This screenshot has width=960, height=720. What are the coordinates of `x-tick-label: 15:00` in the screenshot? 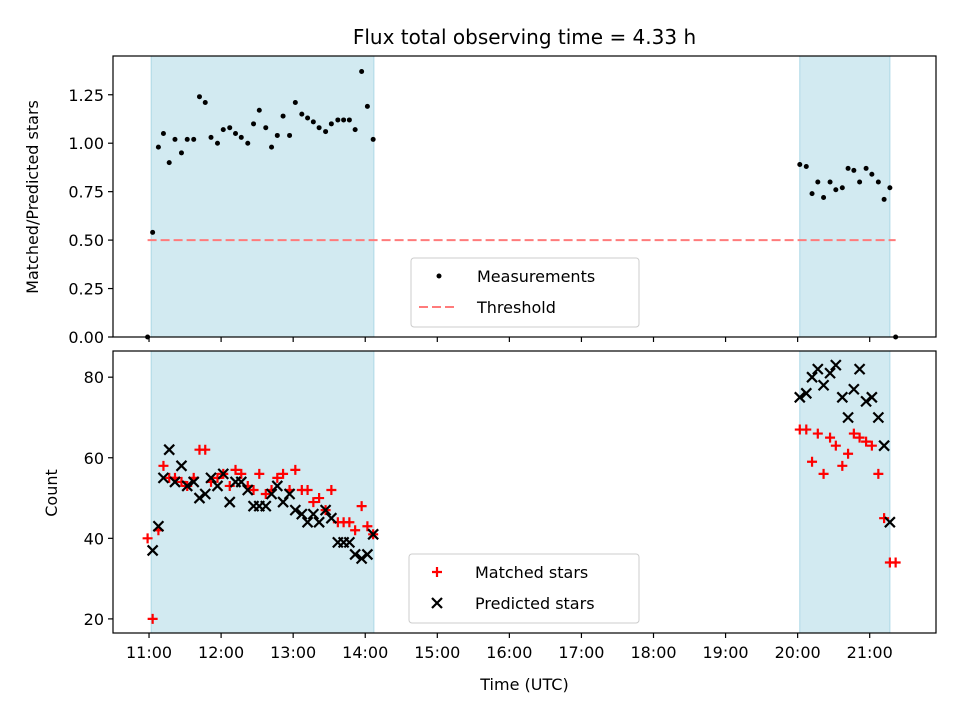 It's located at (437, 652).